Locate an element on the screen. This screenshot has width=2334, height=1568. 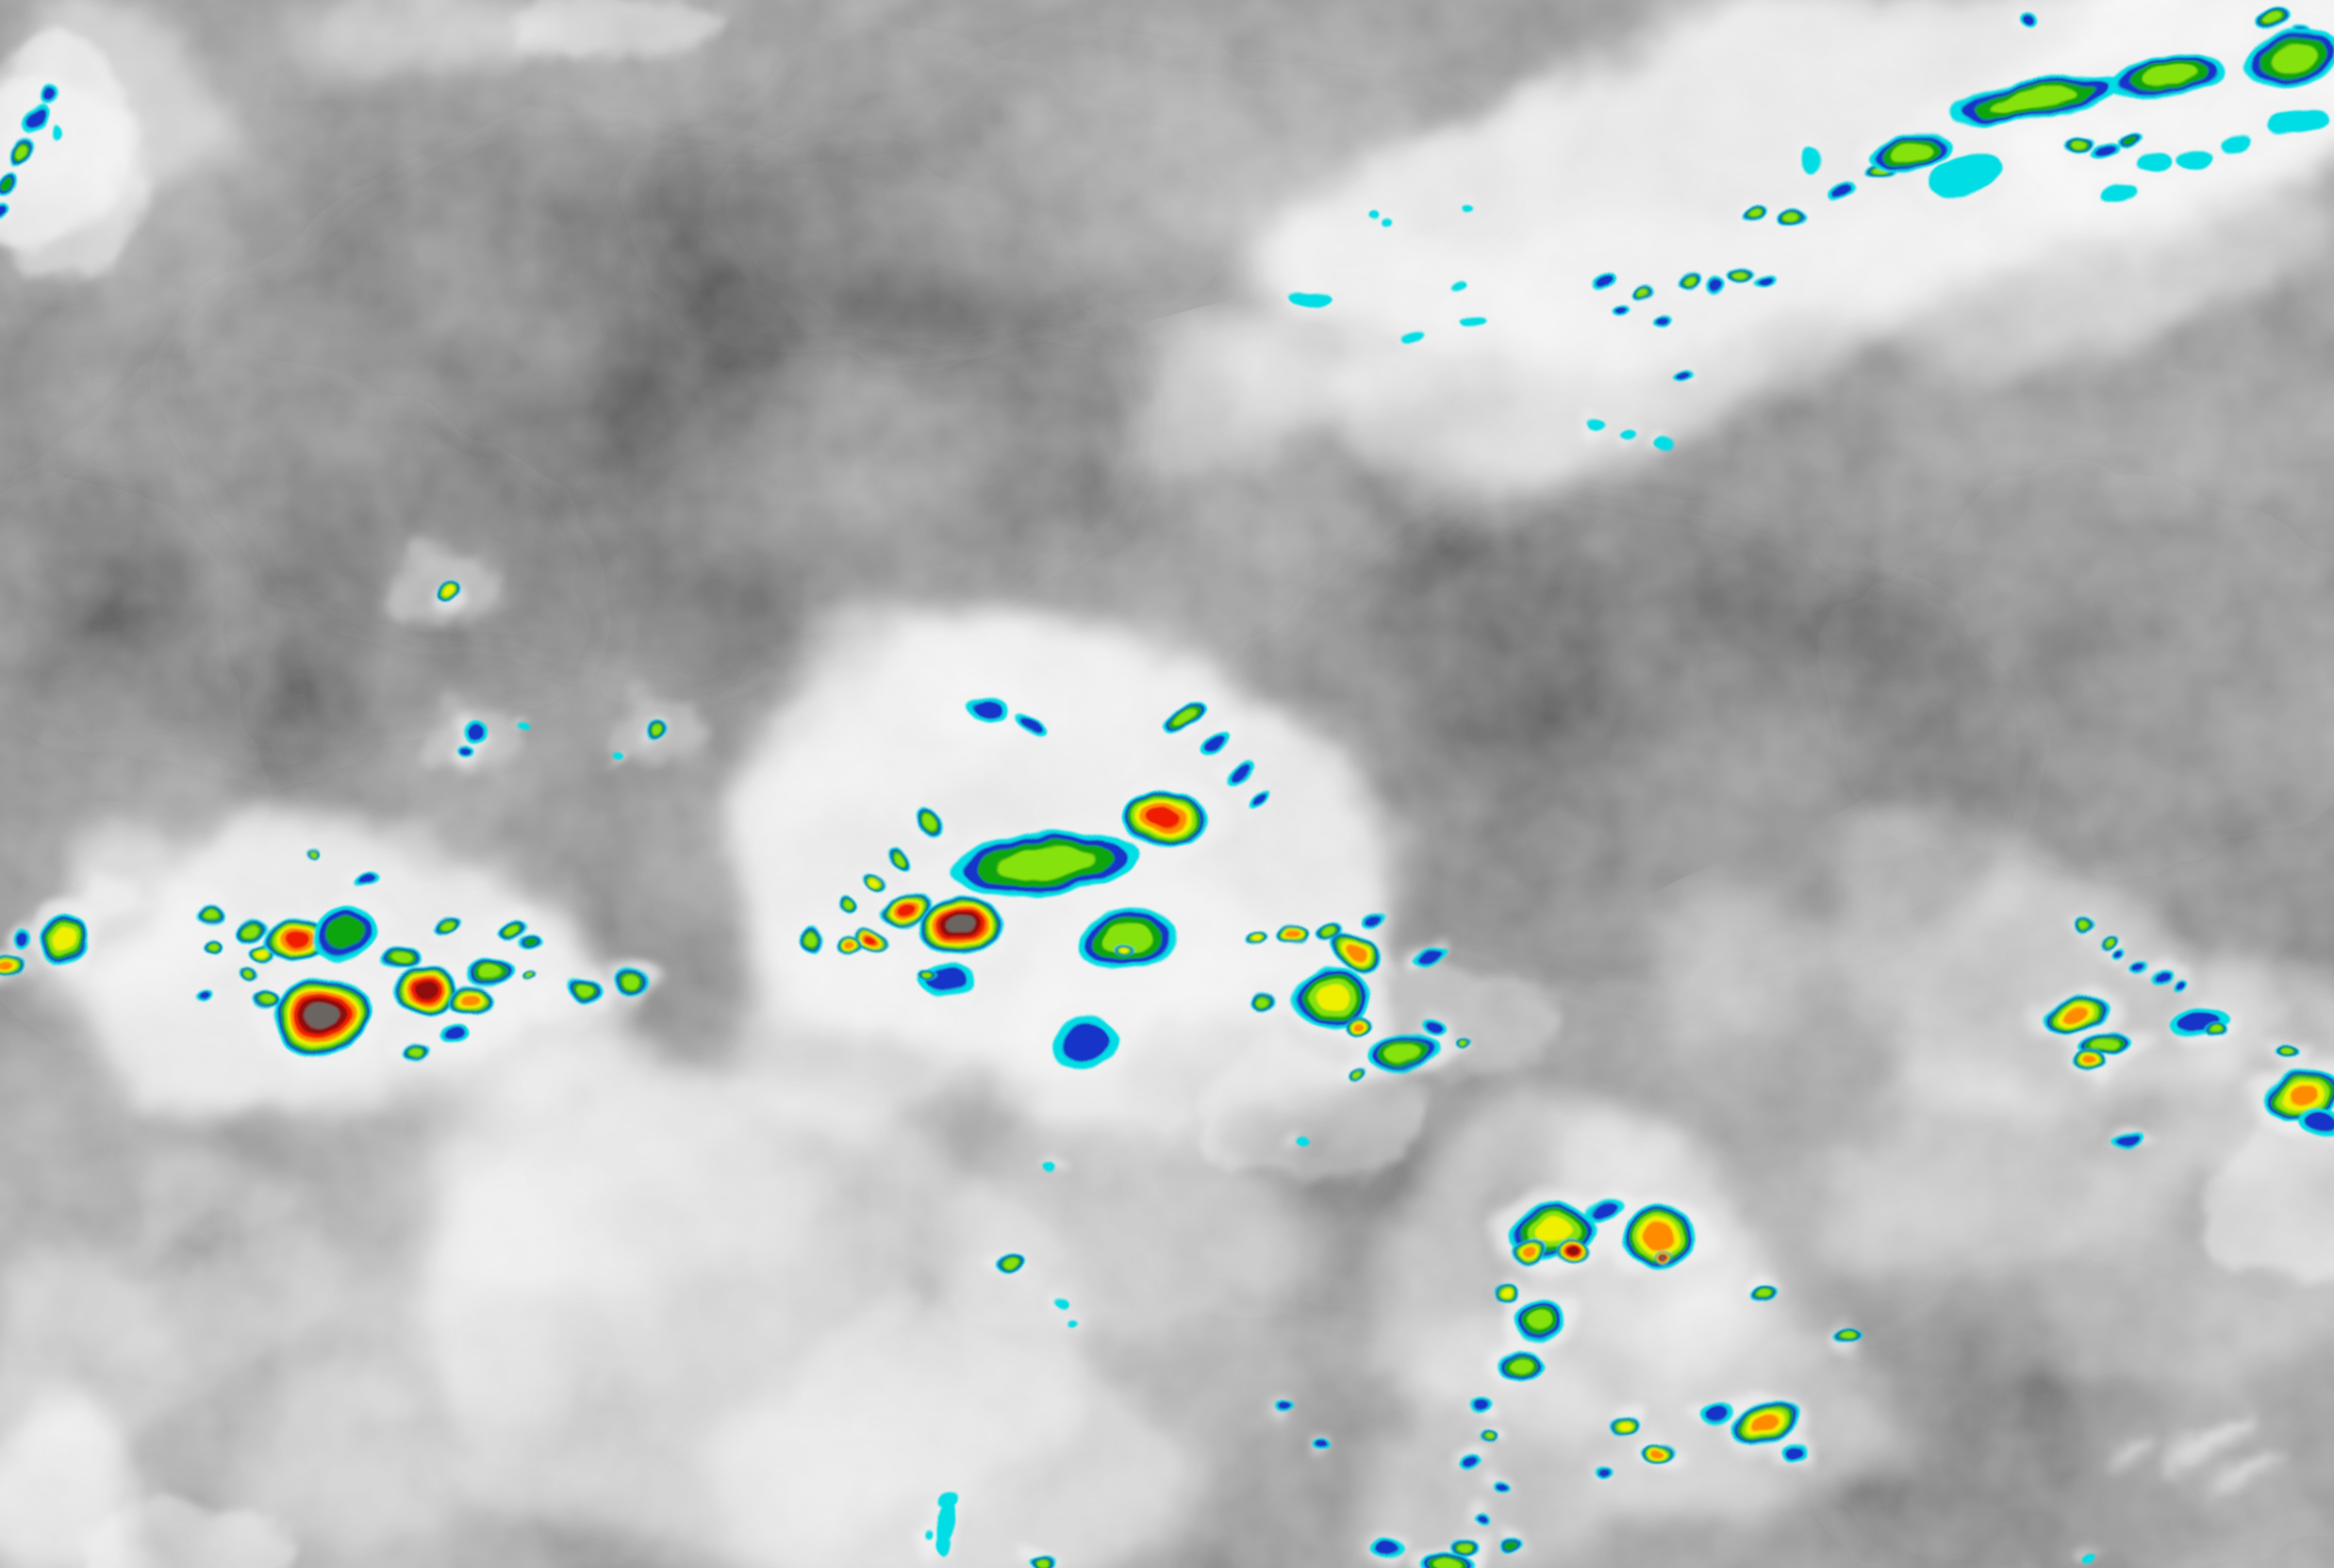
storm-cell-level-green is located at coordinates (1511, 1542).